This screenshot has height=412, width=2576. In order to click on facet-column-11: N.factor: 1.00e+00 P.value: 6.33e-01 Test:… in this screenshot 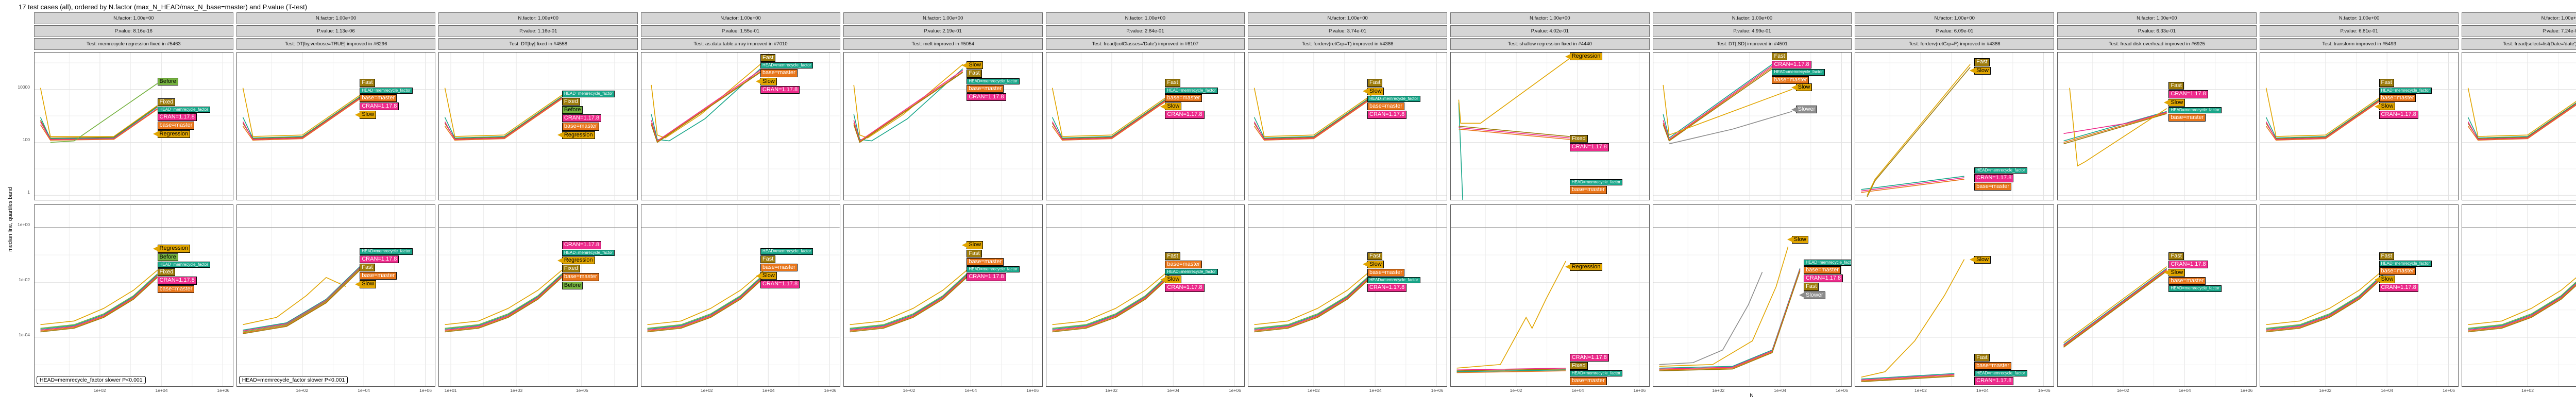, I will do `click(2157, 203)`.